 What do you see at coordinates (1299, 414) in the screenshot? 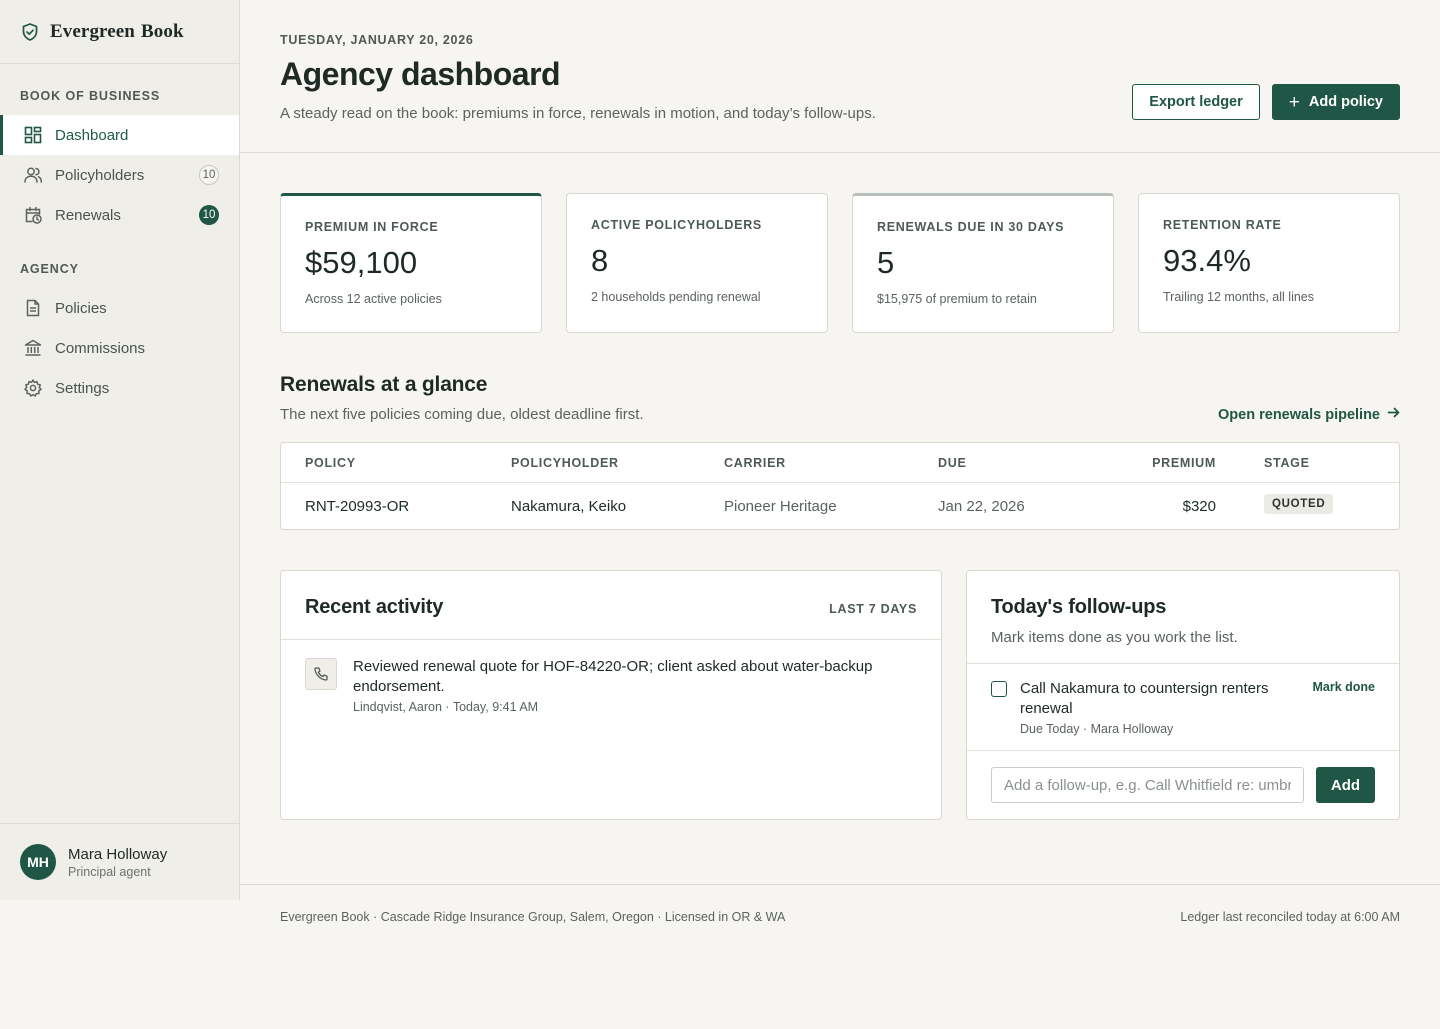
I see `link-label: Open renewals pipeline` at bounding box center [1299, 414].